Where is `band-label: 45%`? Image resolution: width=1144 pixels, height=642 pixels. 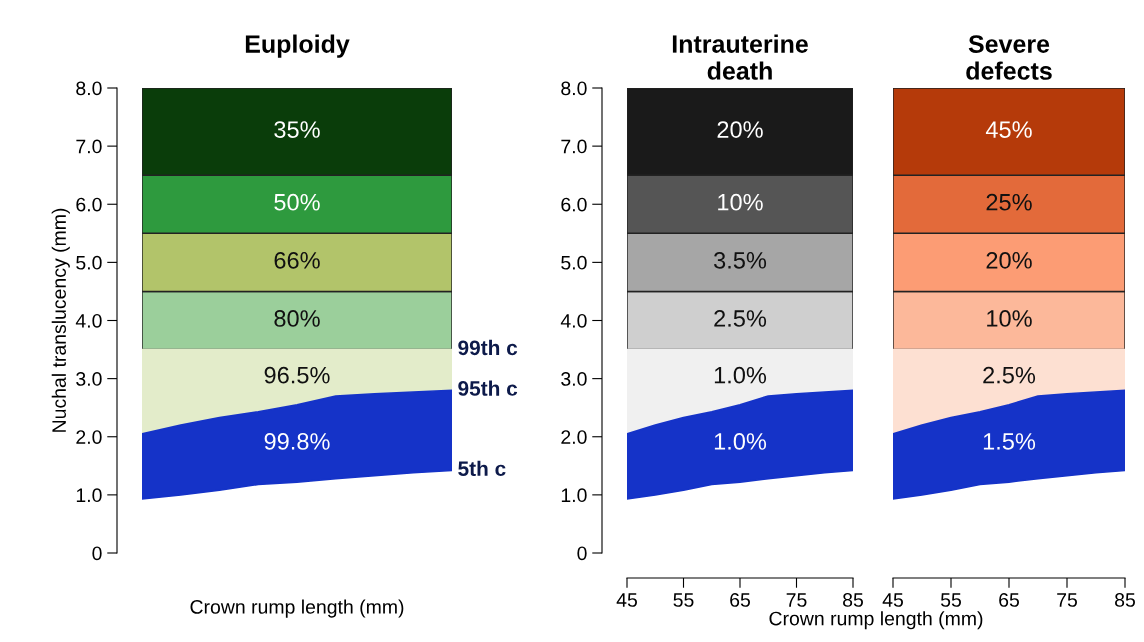
band-label: 45% is located at coordinates (1008, 129).